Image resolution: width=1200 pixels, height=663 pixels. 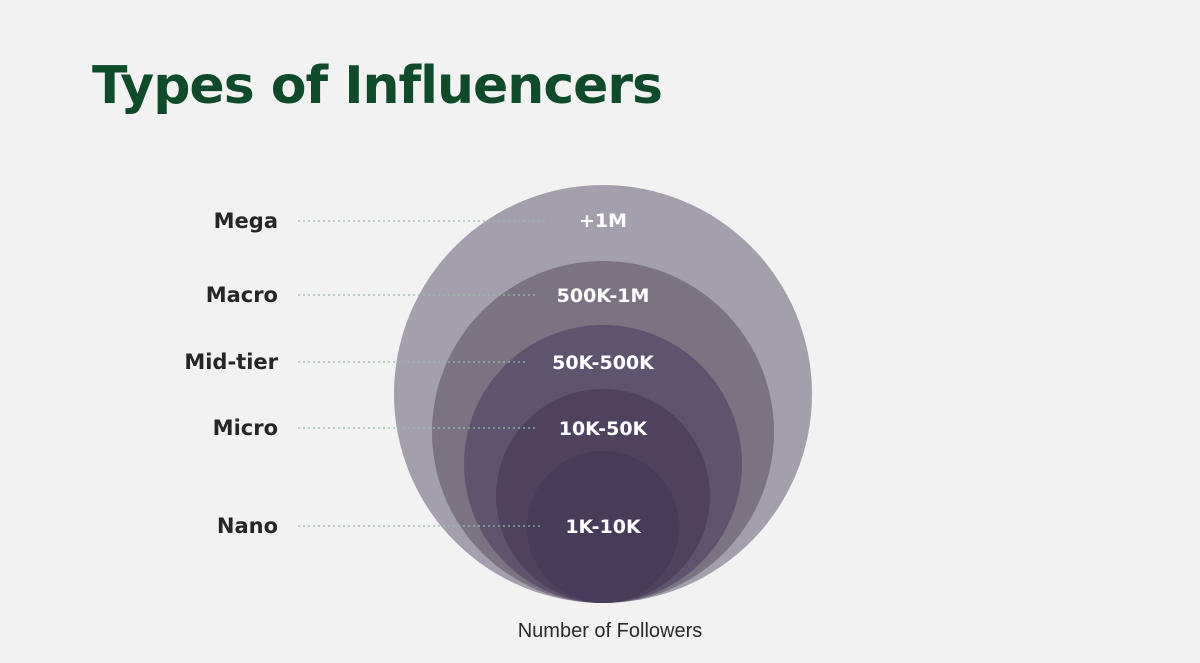 What do you see at coordinates (247, 526) in the screenshot?
I see `tier-label-nano: Nano` at bounding box center [247, 526].